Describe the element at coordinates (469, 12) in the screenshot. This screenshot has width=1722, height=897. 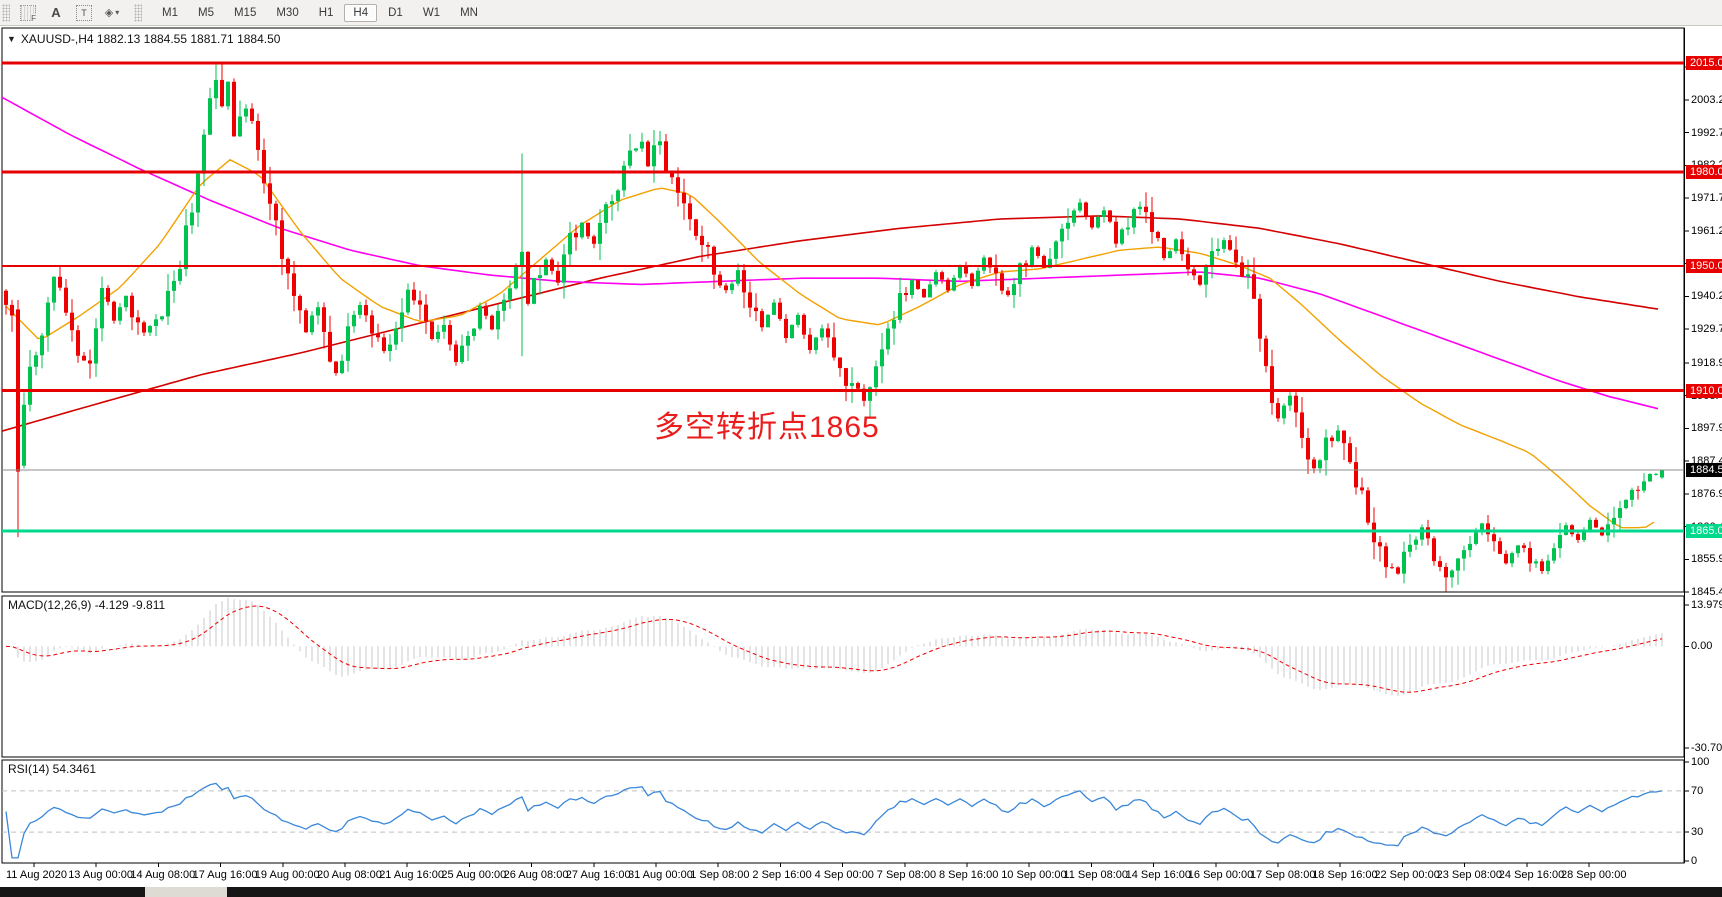
I see `timeframe-button-mn: MN` at that location.